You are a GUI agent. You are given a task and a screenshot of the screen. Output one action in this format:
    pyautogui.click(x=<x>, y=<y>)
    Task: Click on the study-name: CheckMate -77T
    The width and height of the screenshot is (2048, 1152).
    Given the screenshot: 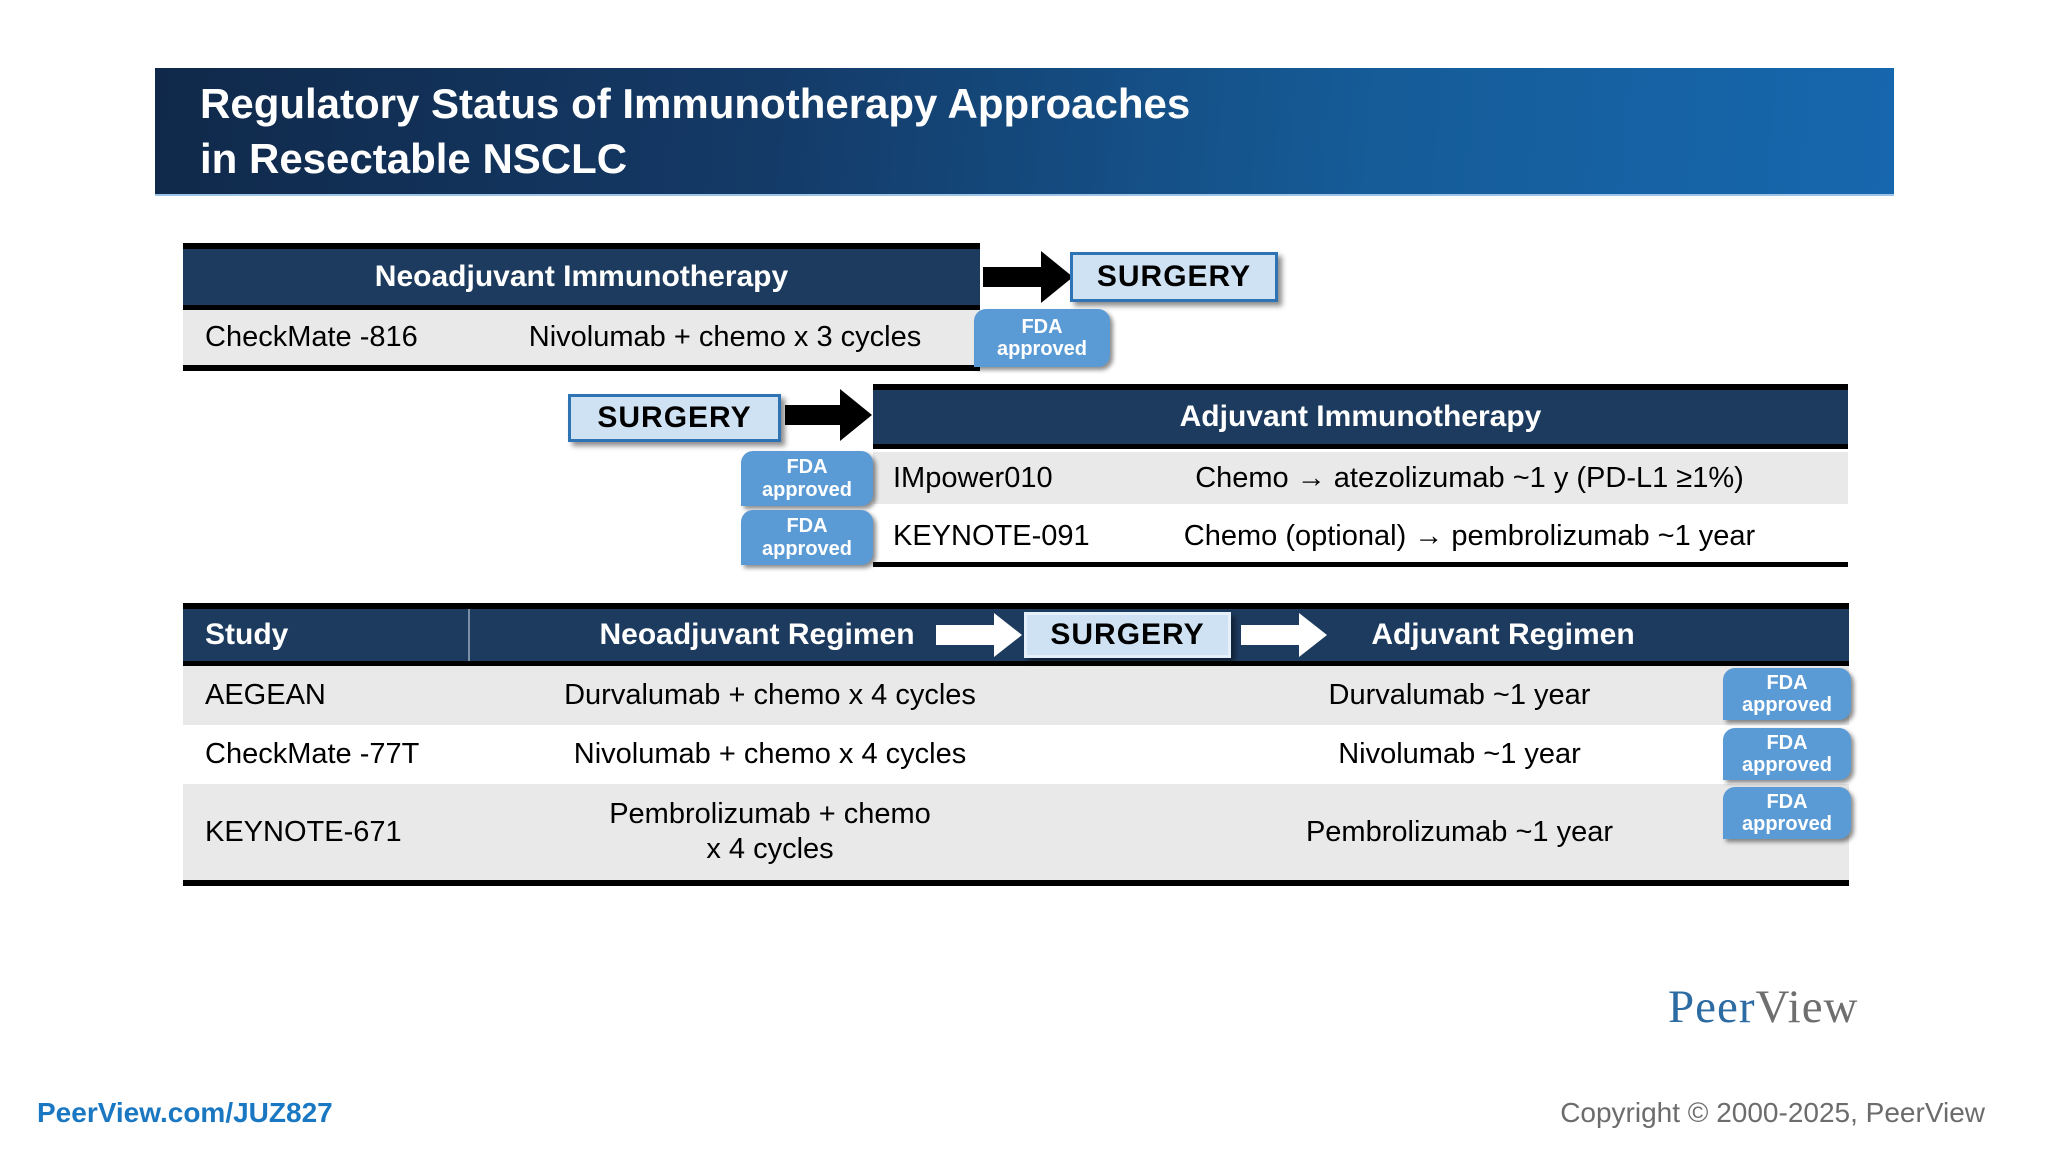 What is the action you would take?
    pyautogui.click(x=312, y=754)
    